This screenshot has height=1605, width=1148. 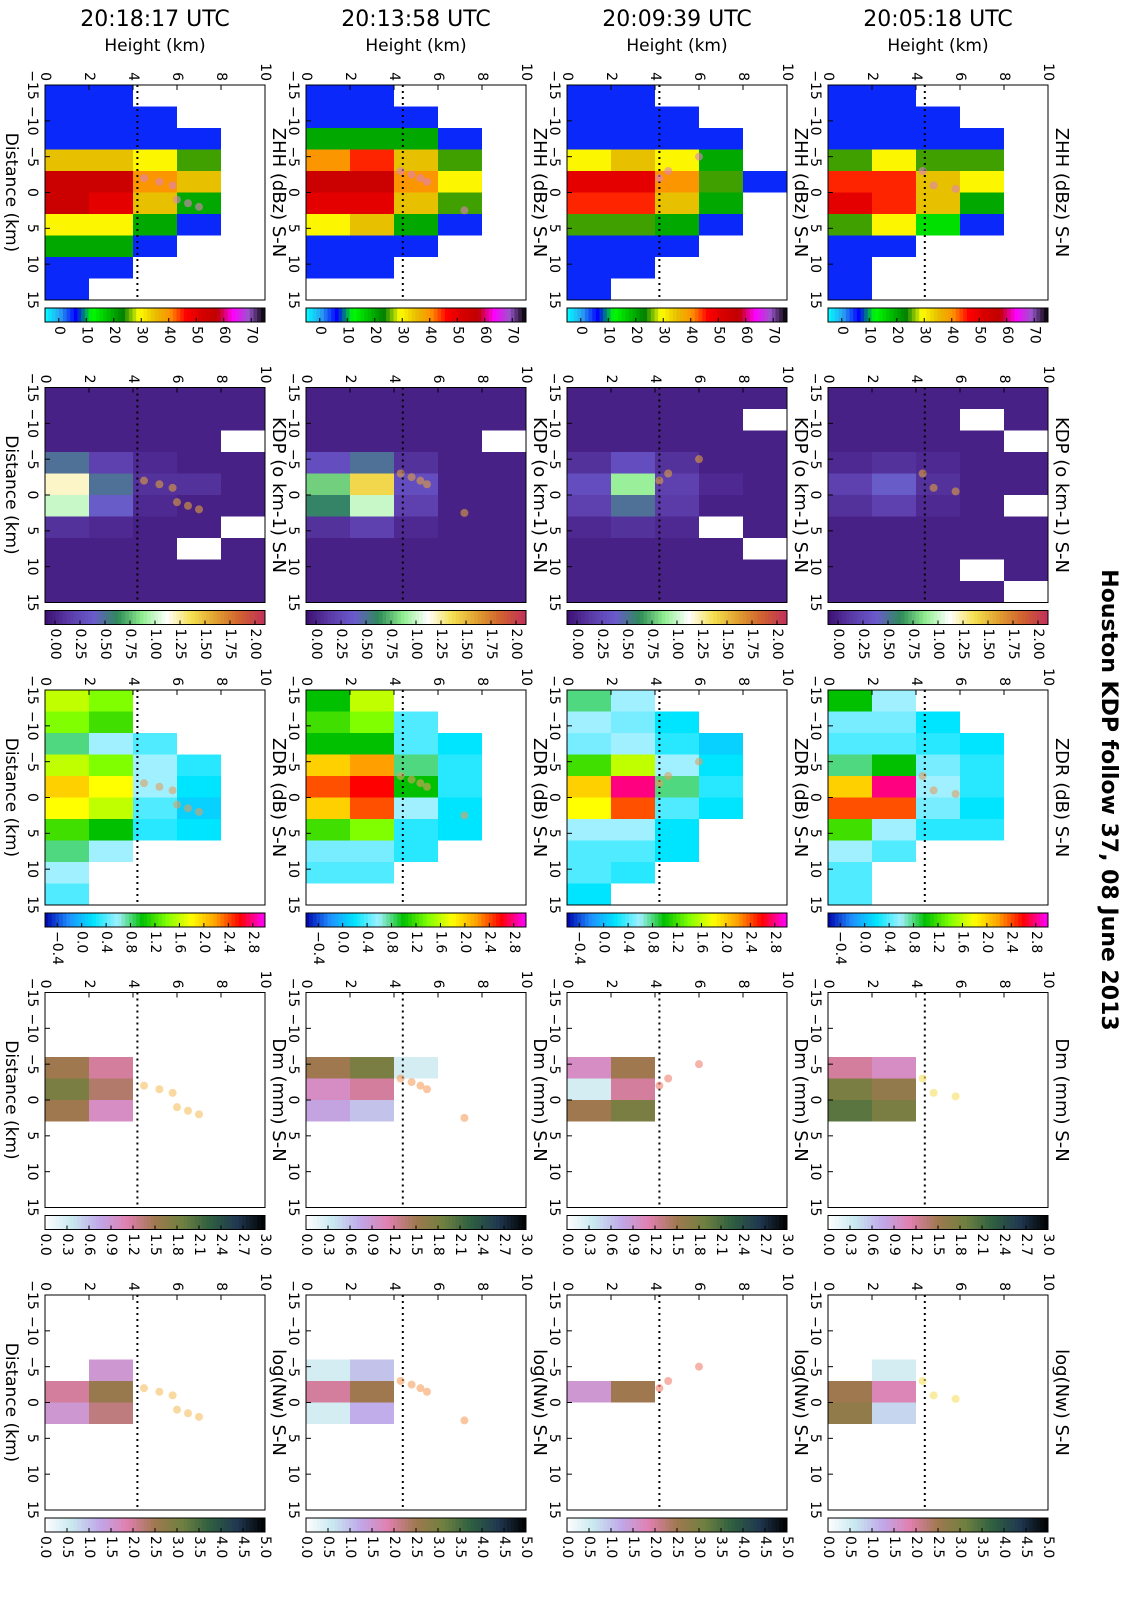 I want to click on y-tick-label: 0, so click(x=828, y=1286).